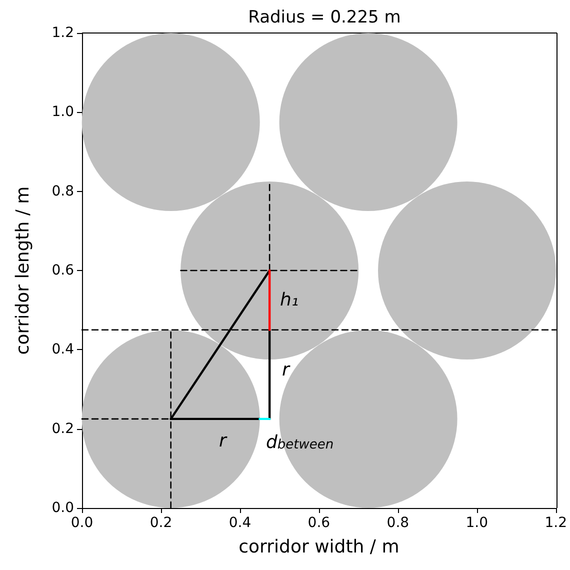  I want to click on x-tick-label: 1.0, so click(477, 523).